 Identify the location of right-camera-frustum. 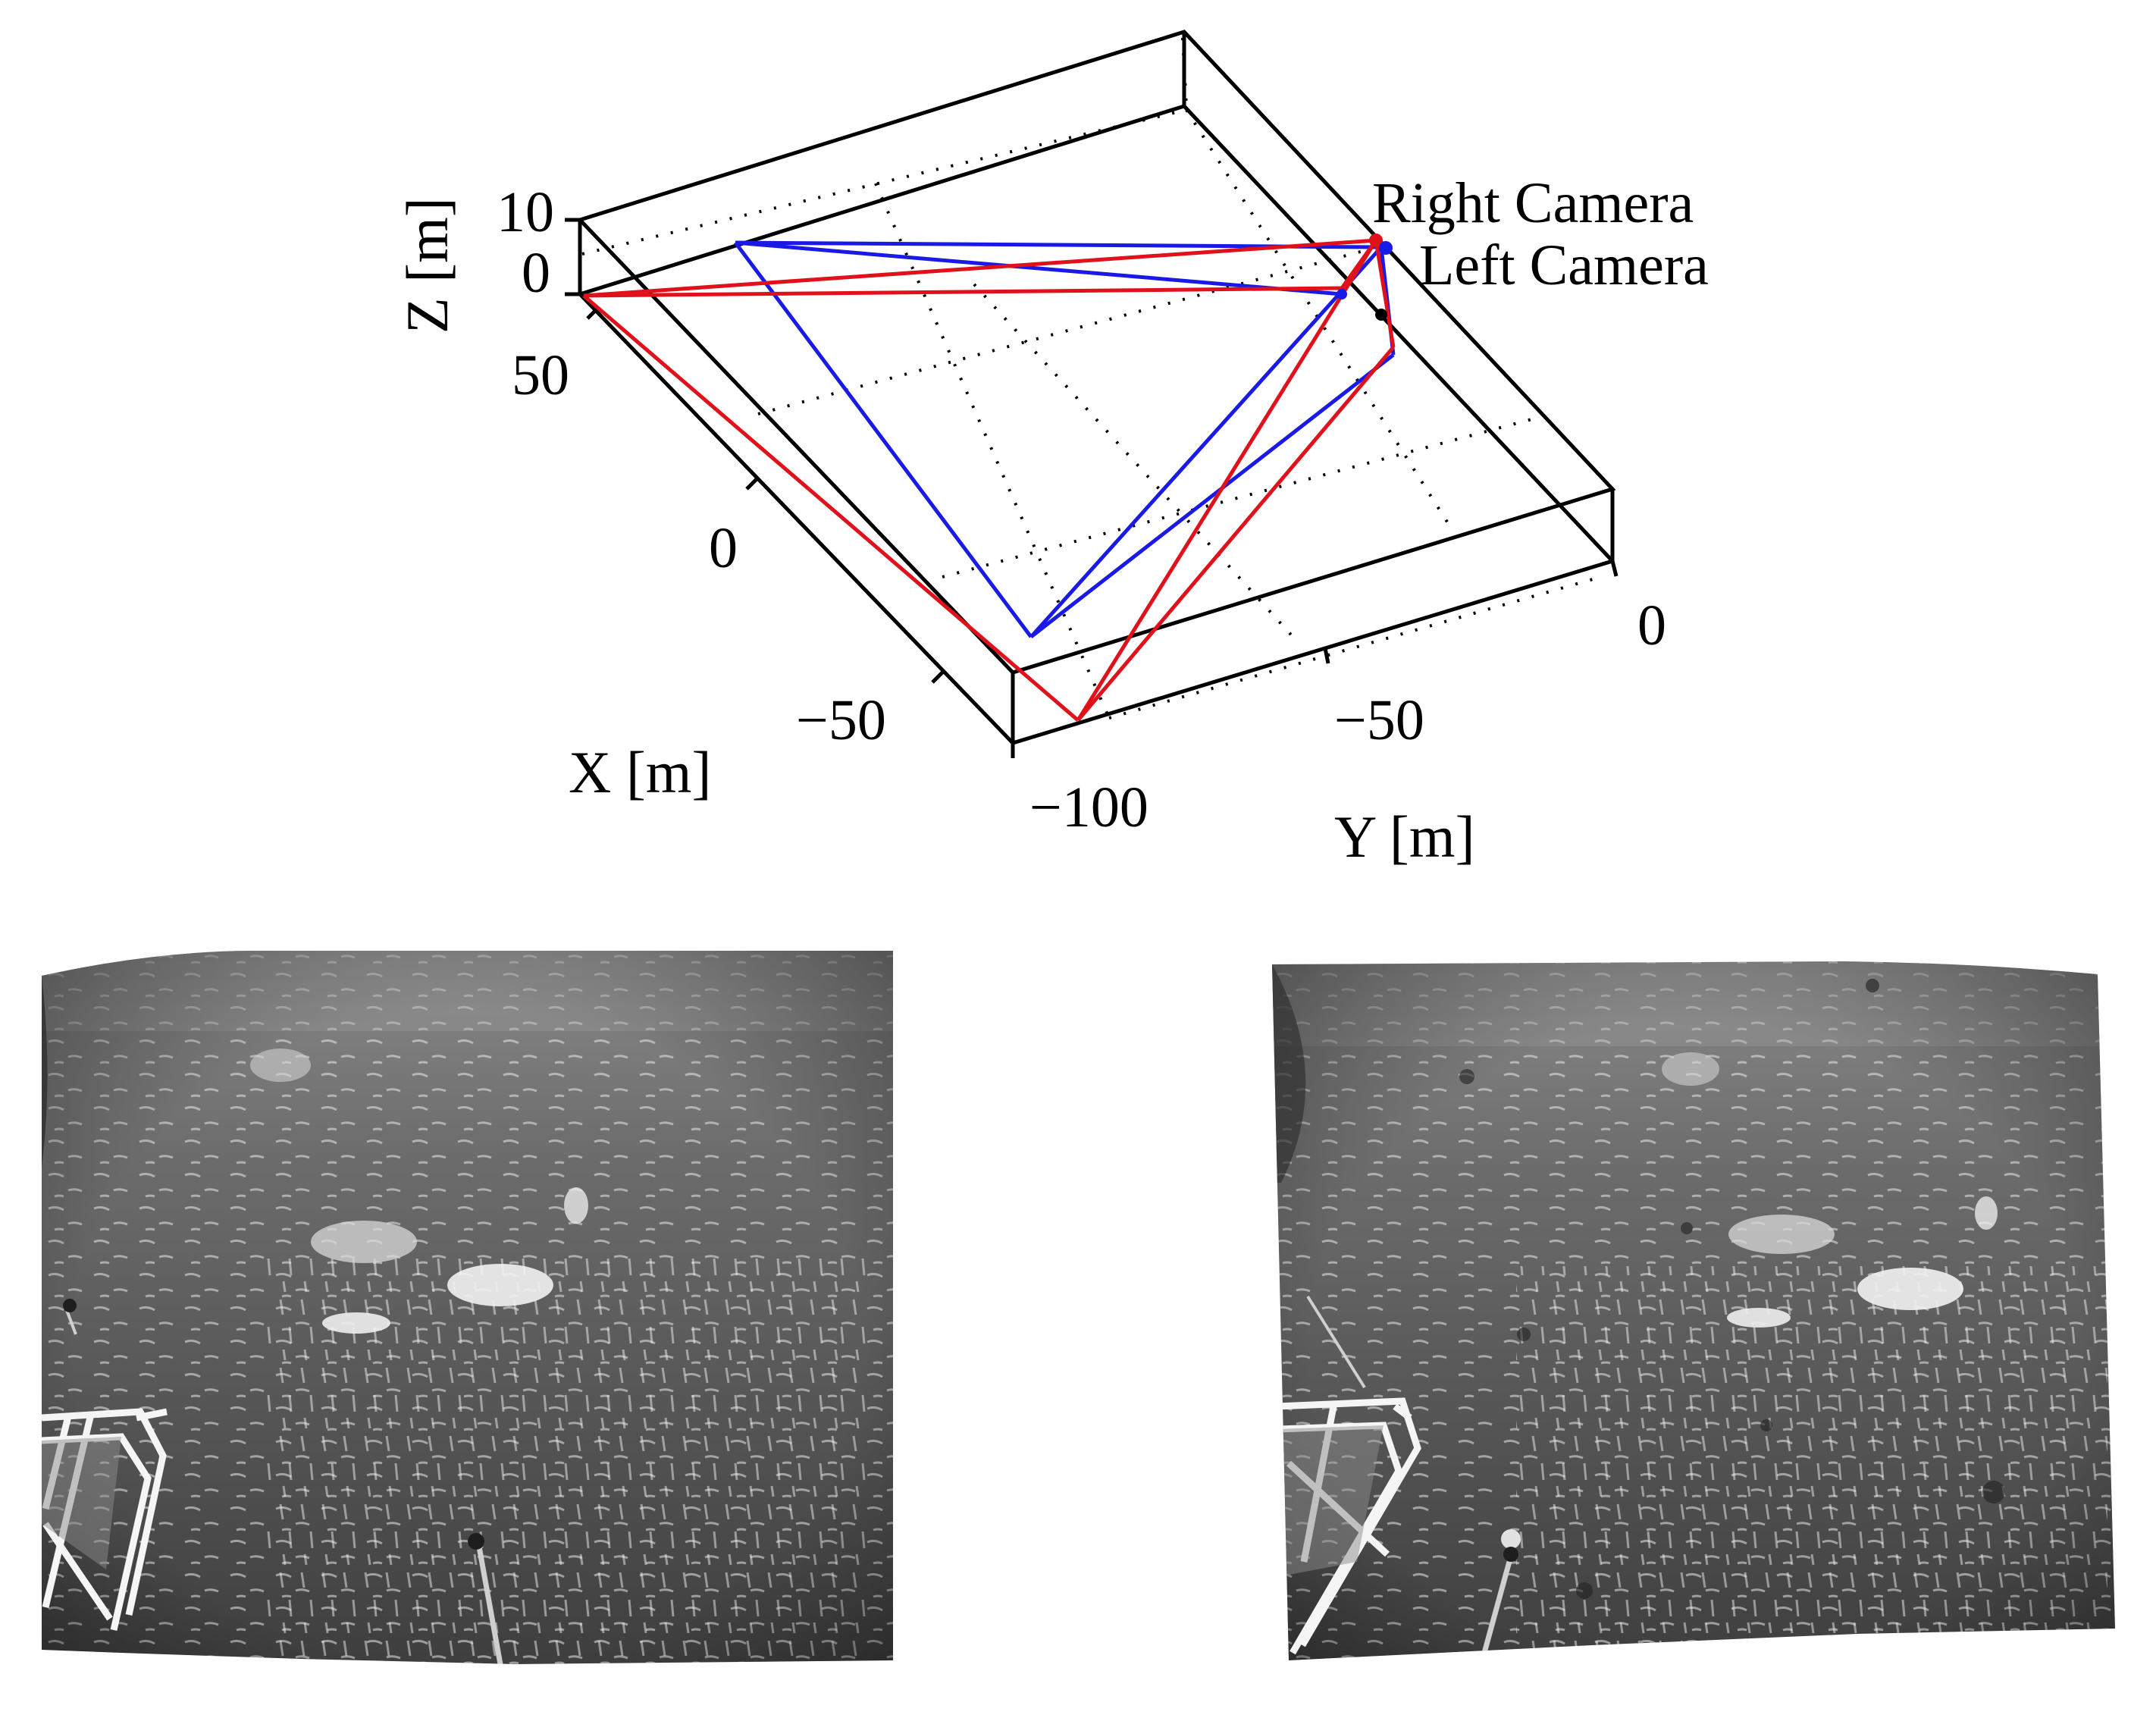
(989, 480).